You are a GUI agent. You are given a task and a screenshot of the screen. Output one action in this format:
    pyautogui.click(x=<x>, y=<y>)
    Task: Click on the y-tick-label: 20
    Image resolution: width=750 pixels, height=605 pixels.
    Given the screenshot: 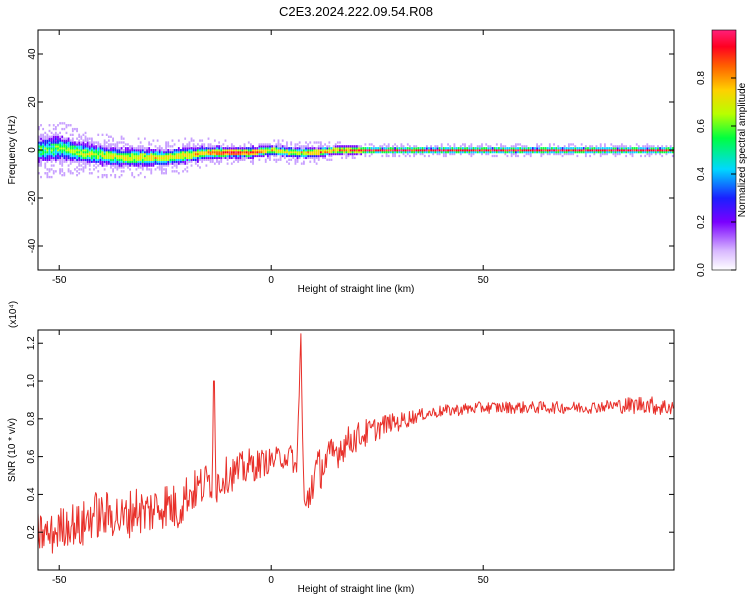 What is the action you would take?
    pyautogui.click(x=32, y=102)
    